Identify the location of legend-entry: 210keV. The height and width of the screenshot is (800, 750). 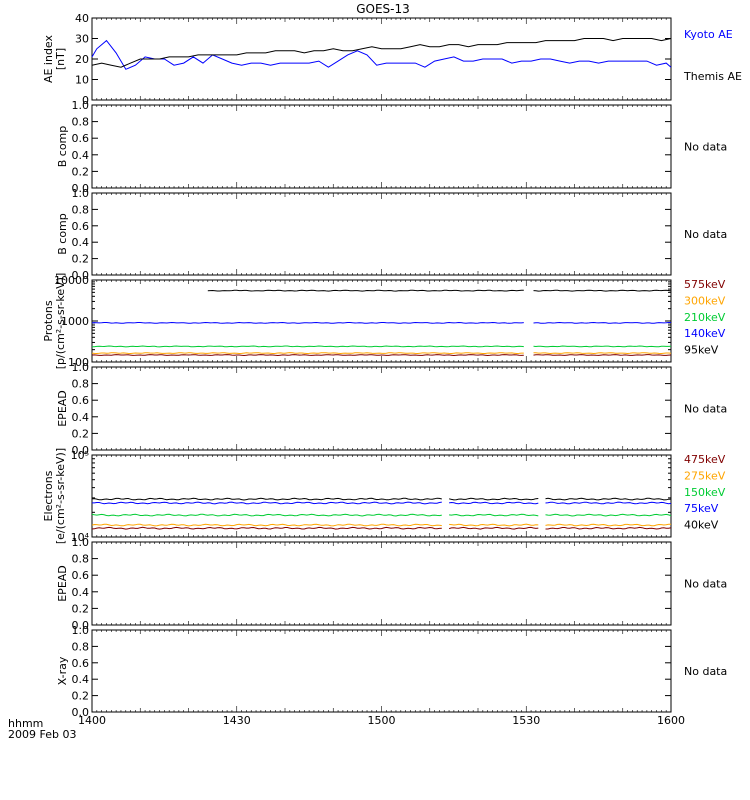
(705, 317).